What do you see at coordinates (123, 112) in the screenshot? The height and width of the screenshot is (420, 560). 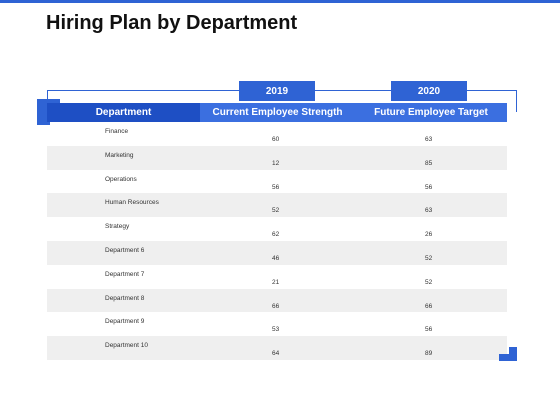 I see `column-header-department: Department` at bounding box center [123, 112].